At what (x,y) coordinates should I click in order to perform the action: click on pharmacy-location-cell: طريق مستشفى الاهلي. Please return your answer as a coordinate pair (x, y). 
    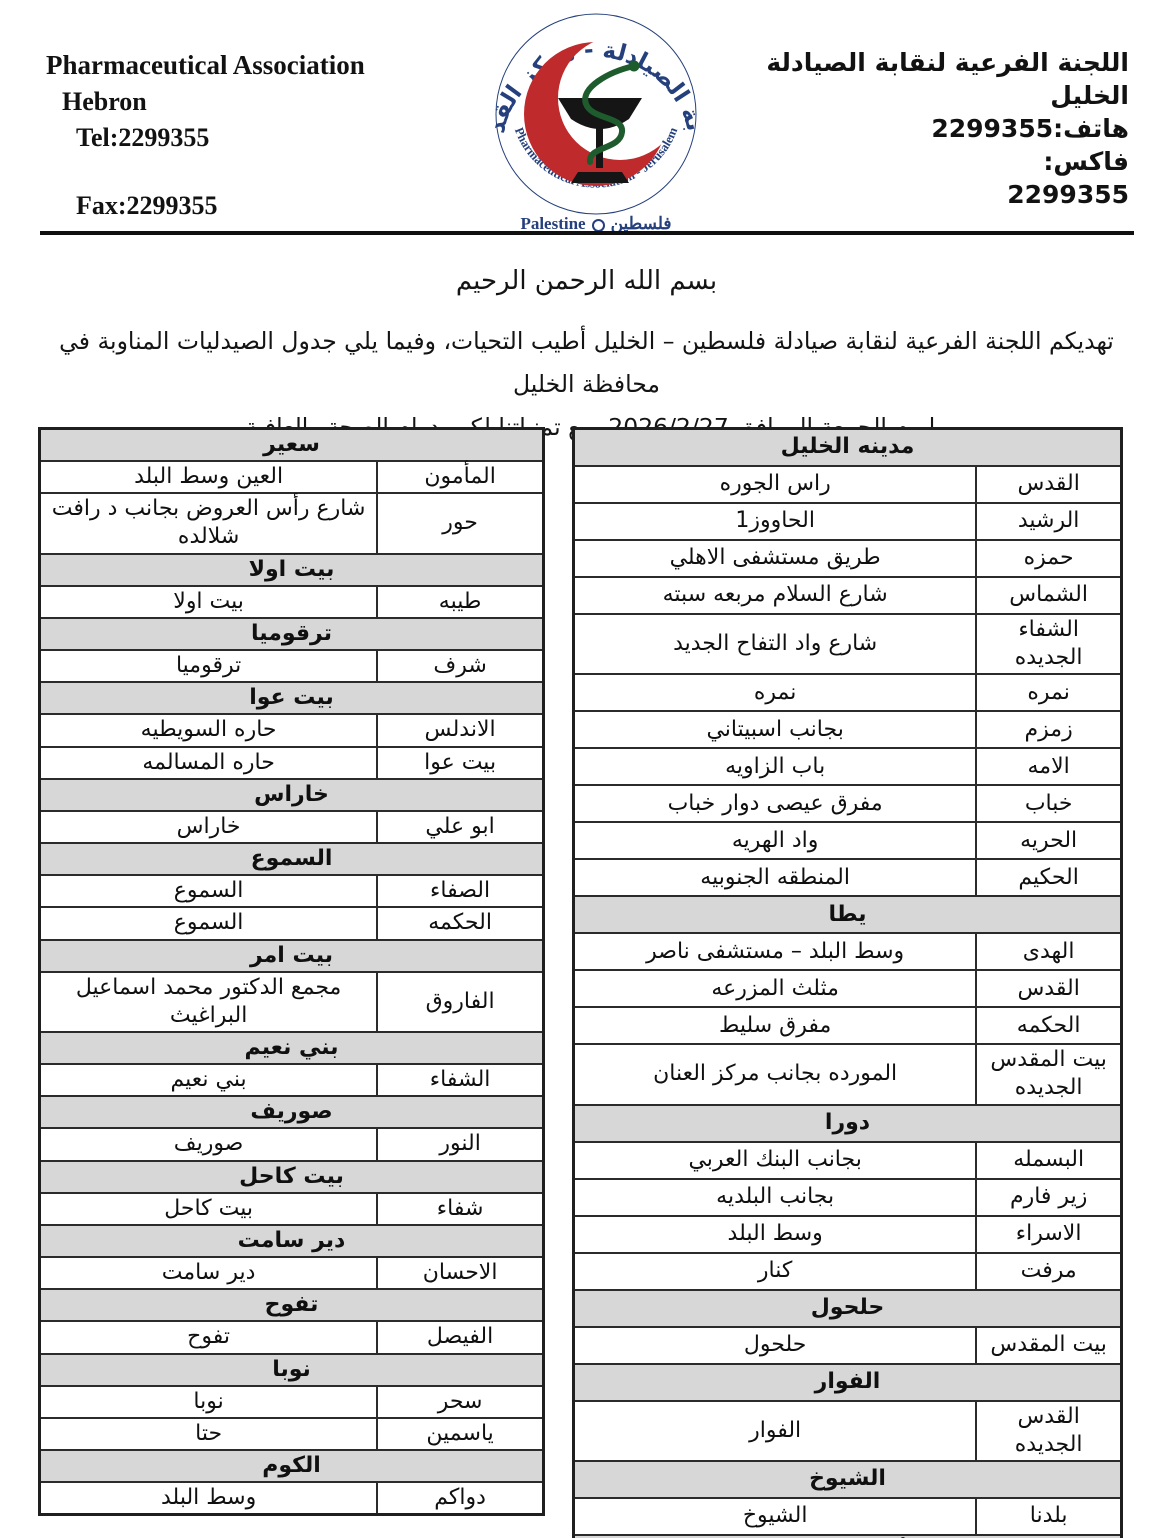
    Looking at the image, I should click on (775, 558).